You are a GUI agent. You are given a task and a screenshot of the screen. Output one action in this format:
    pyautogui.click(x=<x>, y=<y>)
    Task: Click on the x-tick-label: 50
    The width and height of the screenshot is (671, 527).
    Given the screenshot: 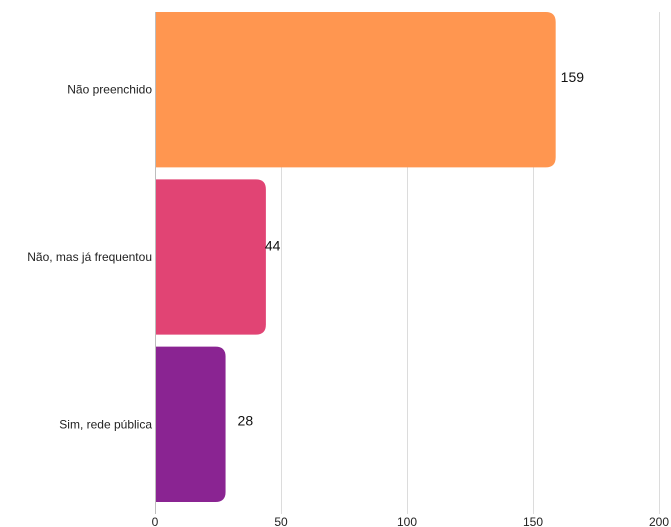 What is the action you would take?
    pyautogui.click(x=281, y=521)
    